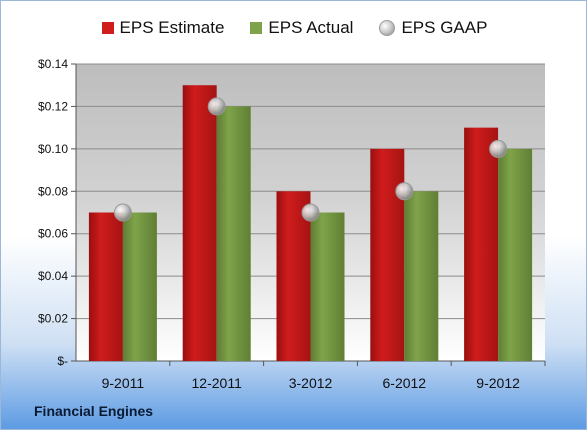  Describe the element at coordinates (53, 149) in the screenshot. I see `y-tick-label: $0.10` at that location.